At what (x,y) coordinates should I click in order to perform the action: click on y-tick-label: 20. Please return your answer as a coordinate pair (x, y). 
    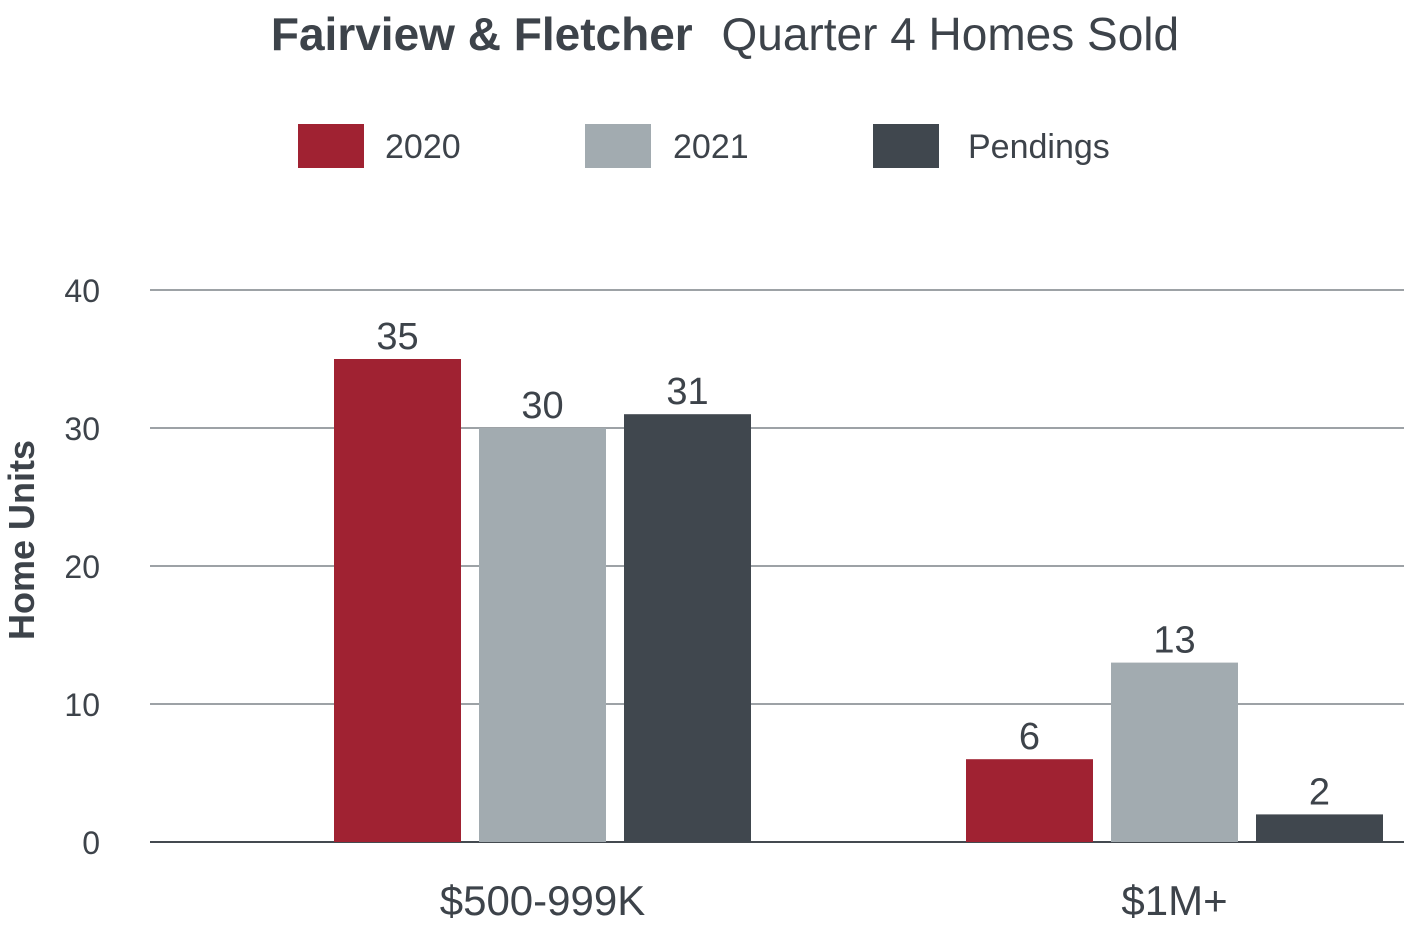
    Looking at the image, I should click on (82, 567).